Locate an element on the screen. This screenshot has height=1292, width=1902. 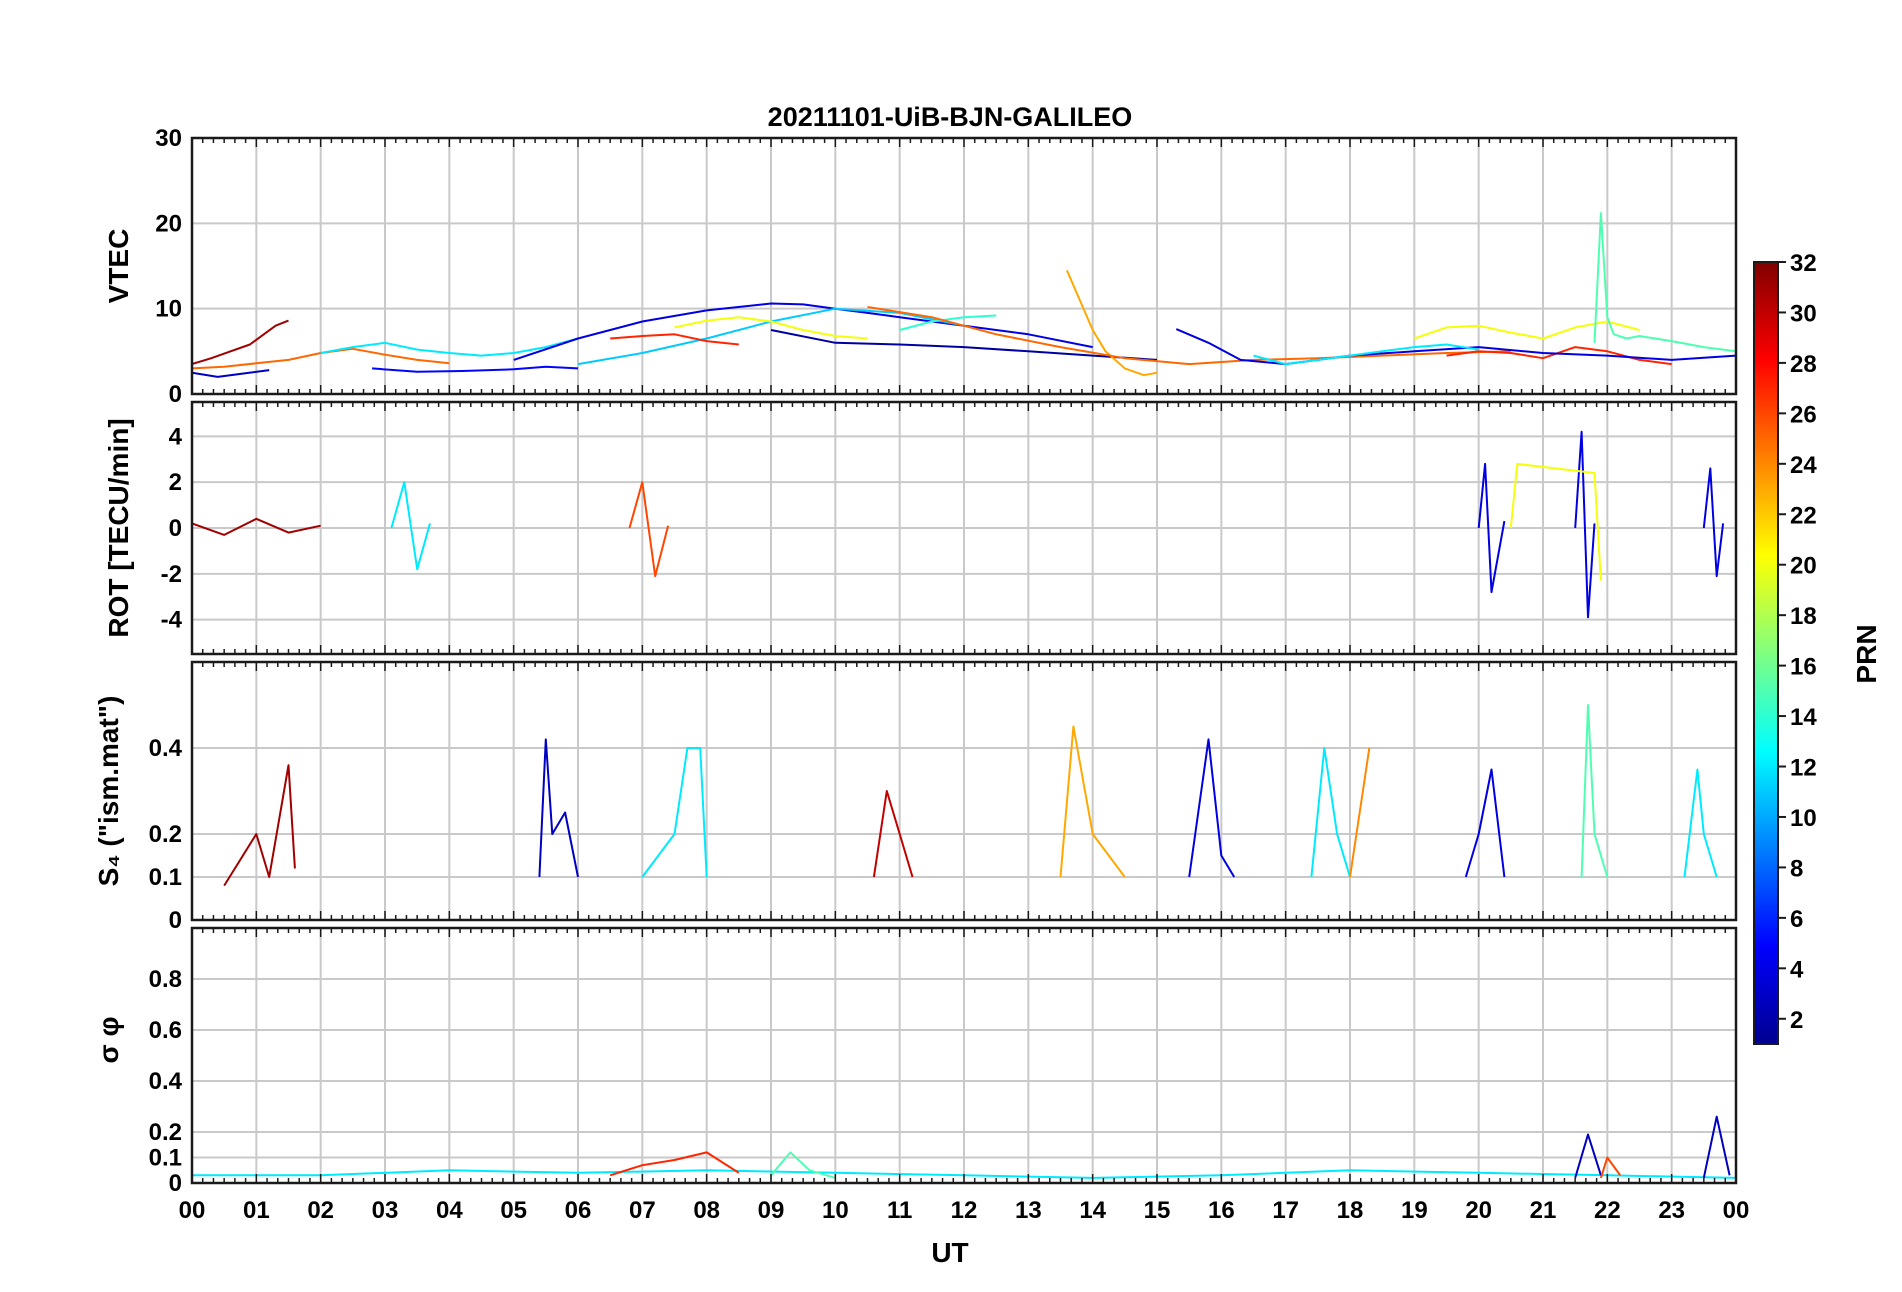
x-tick-label: 06 is located at coordinates (578, 1210).